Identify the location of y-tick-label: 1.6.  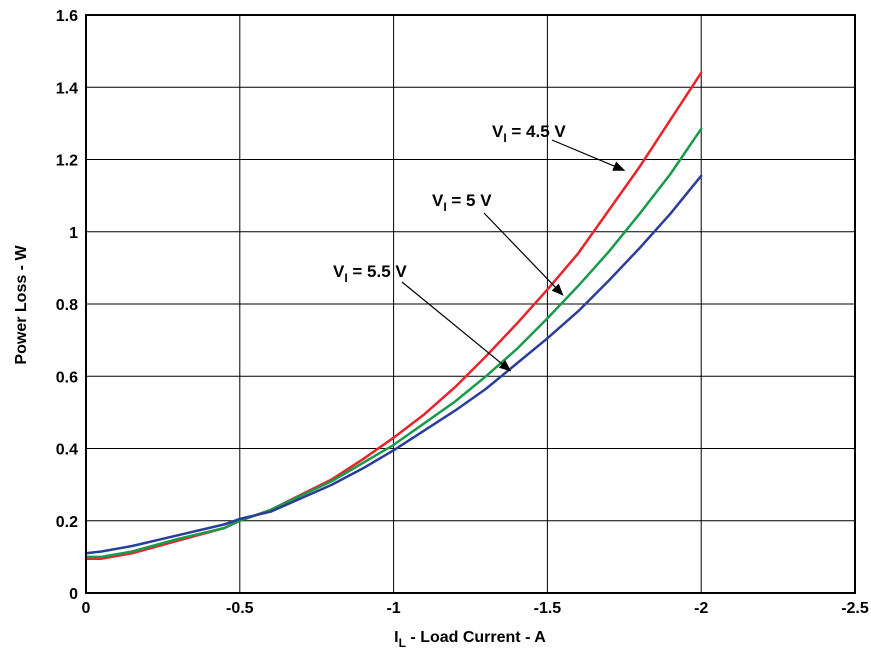
(67, 16).